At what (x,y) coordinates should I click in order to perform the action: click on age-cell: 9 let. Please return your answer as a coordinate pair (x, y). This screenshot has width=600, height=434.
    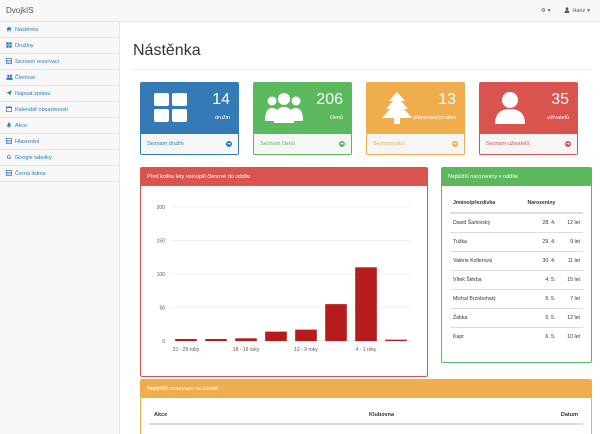
    Looking at the image, I should click on (570, 241).